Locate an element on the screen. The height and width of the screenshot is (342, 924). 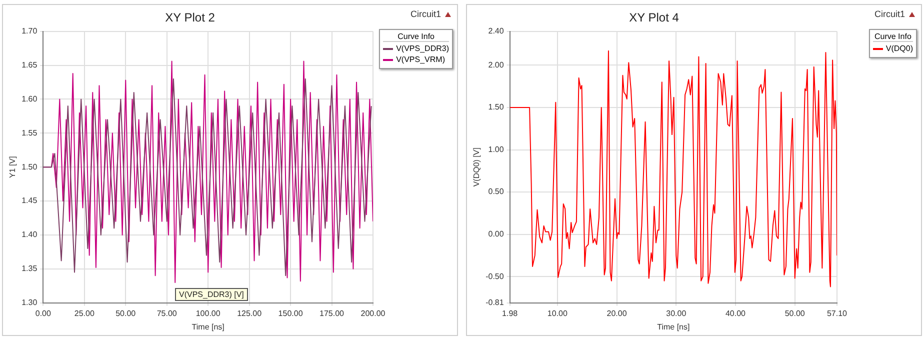
y-tick-label: 1.55 is located at coordinates (30, 133).